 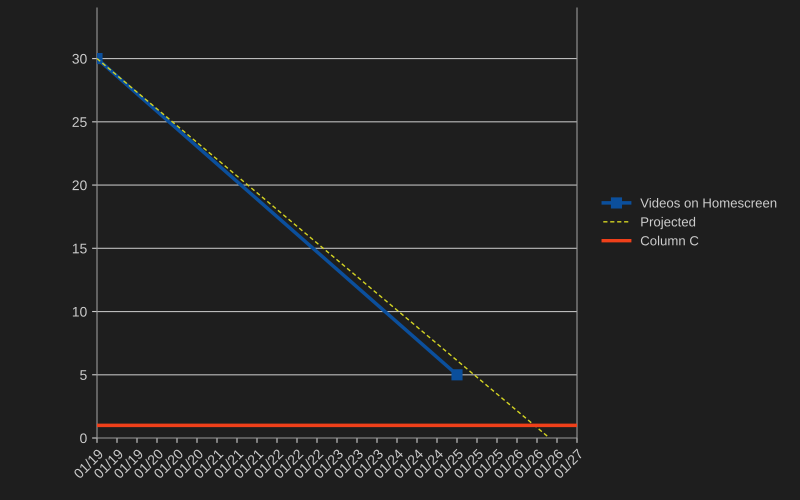 I want to click on y-tick-label: 30, so click(x=79, y=59).